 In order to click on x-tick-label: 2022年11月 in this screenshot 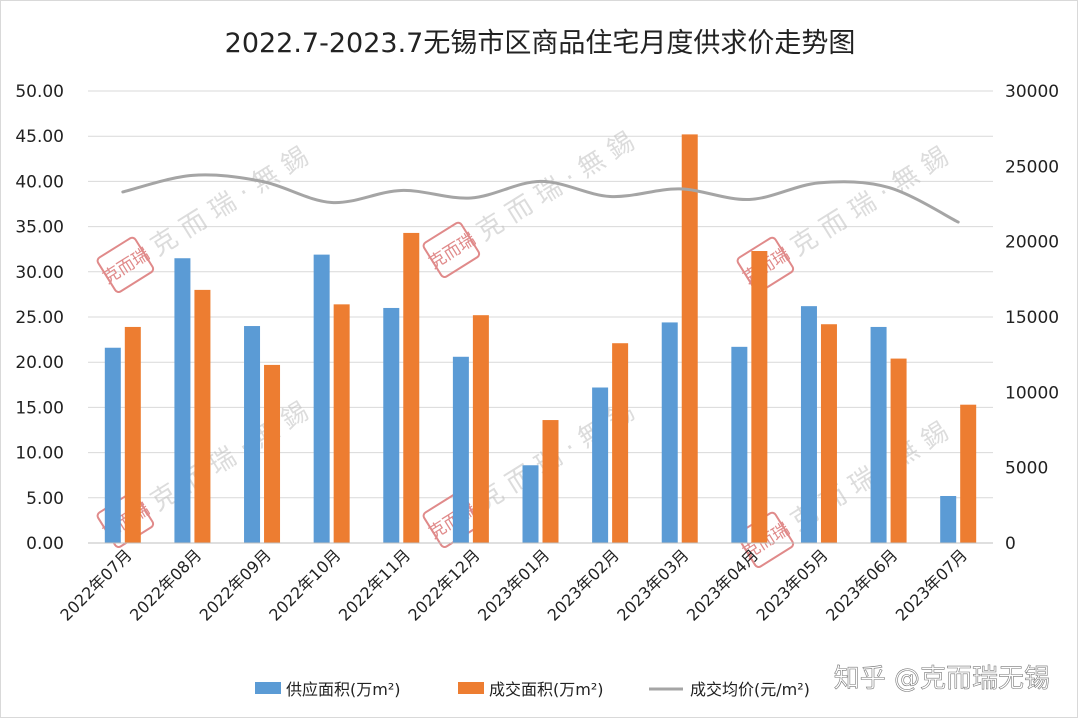, I will do `click(374, 584)`.